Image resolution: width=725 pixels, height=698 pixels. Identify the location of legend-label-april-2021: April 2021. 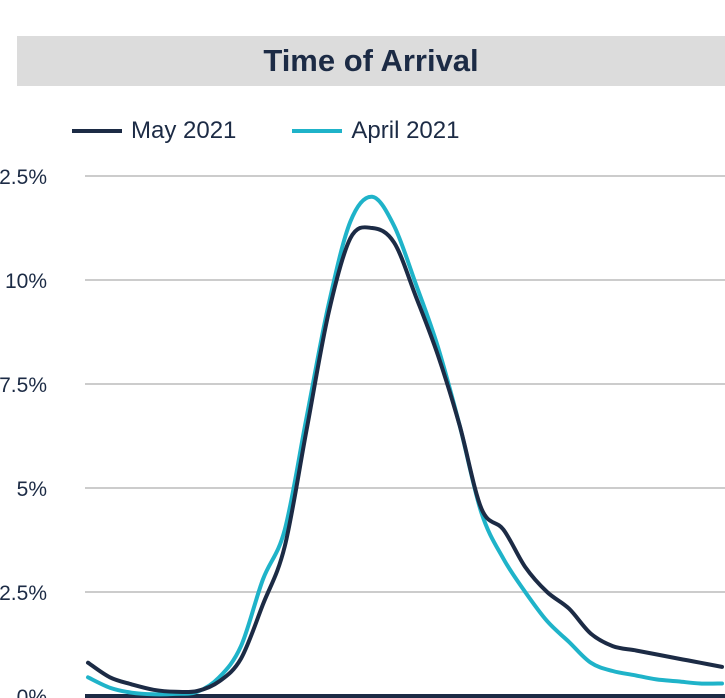
(405, 130).